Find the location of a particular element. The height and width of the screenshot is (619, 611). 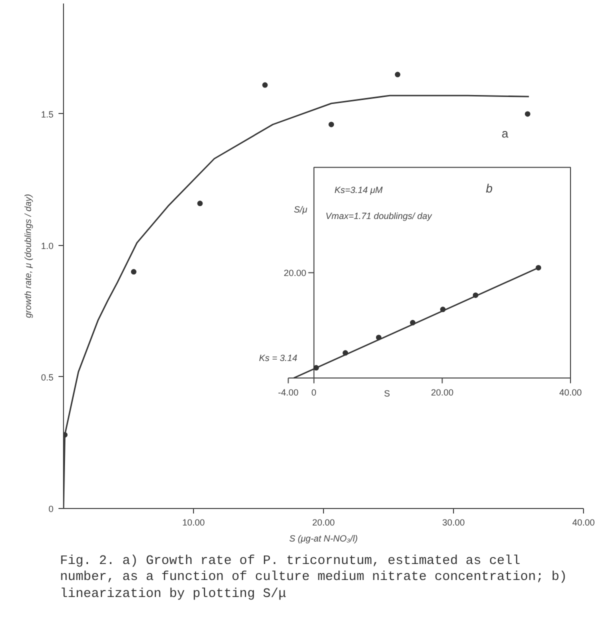

x-tick-label: 0 is located at coordinates (313, 393).